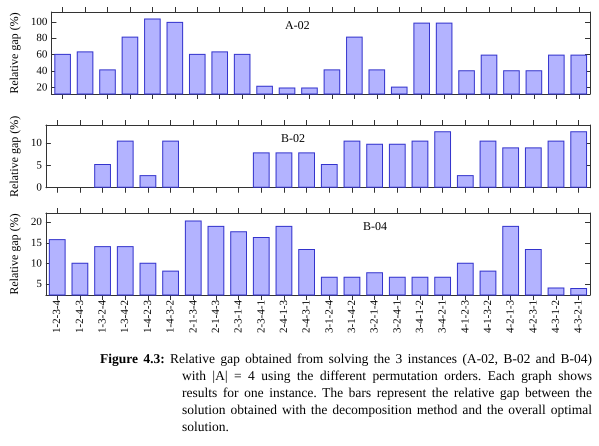  I want to click on x-tick-label: 2-1-3-4, so click(193, 316).